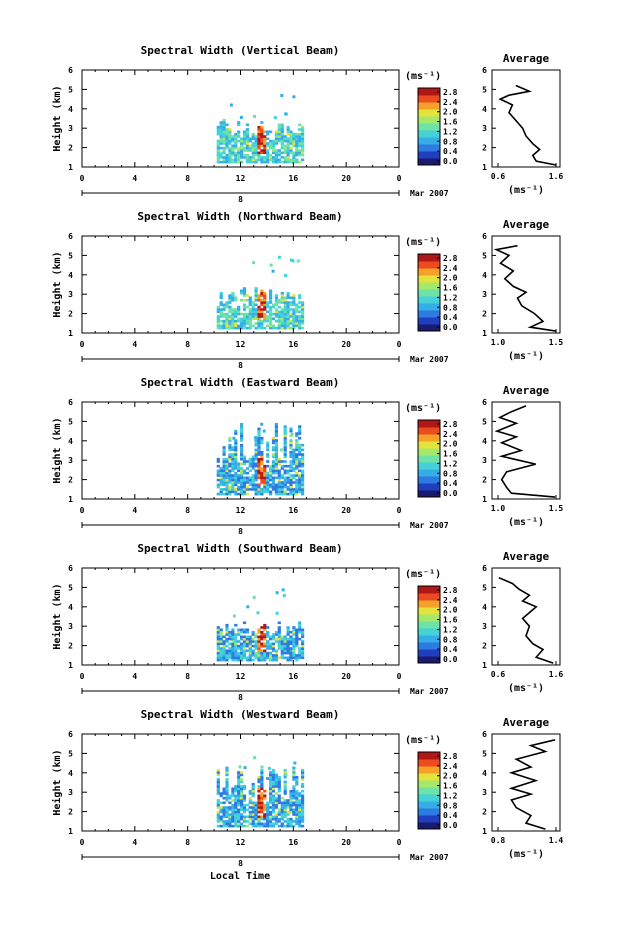 The width and height of the screenshot is (618, 929). I want to click on y-axis-label: Height (km), so click(57, 782).